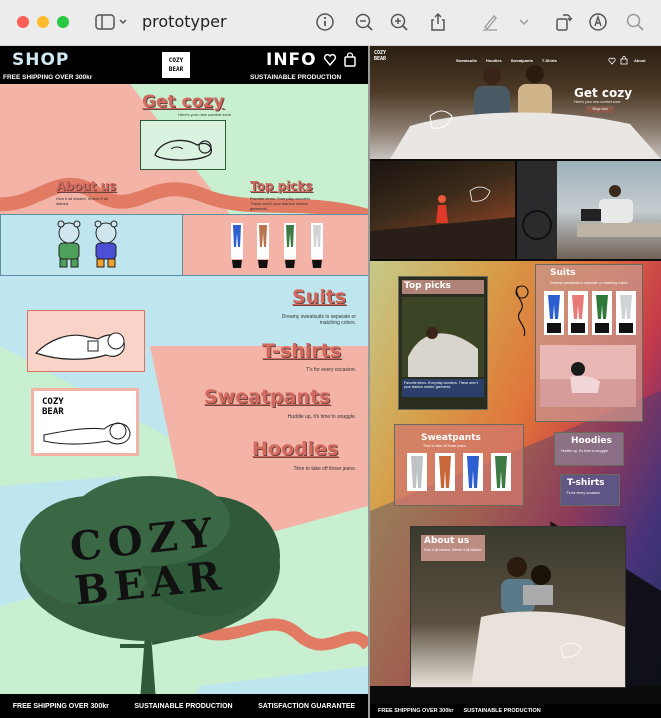 The width and height of the screenshot is (661, 718). I want to click on panel-divider, so click(369, 382).